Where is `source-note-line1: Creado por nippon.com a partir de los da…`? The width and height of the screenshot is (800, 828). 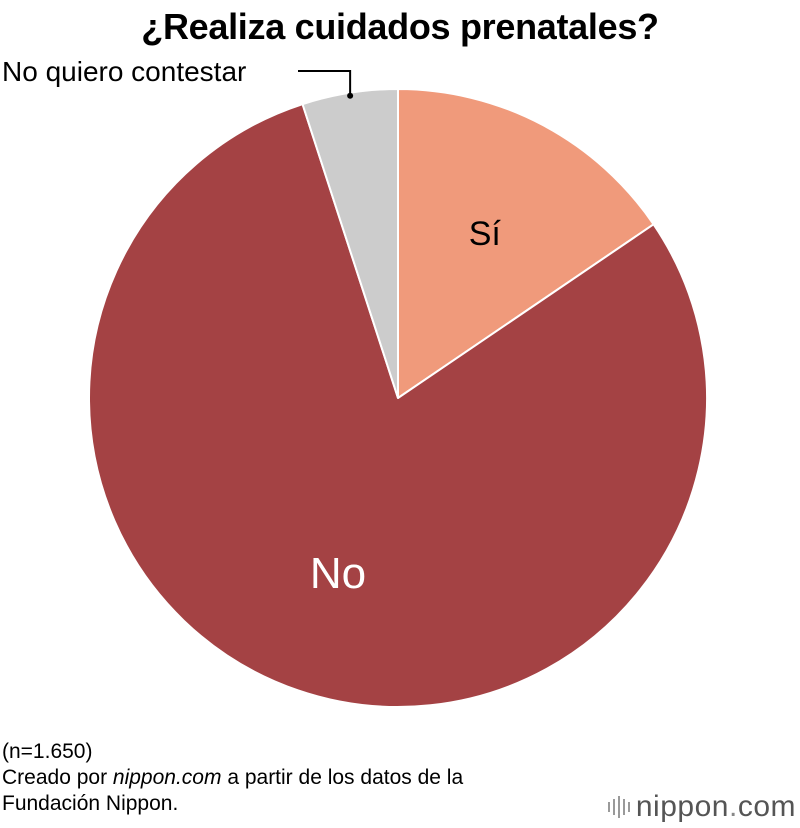
source-note-line1: Creado por nippon.com a partir de los da… is located at coordinates (232, 778).